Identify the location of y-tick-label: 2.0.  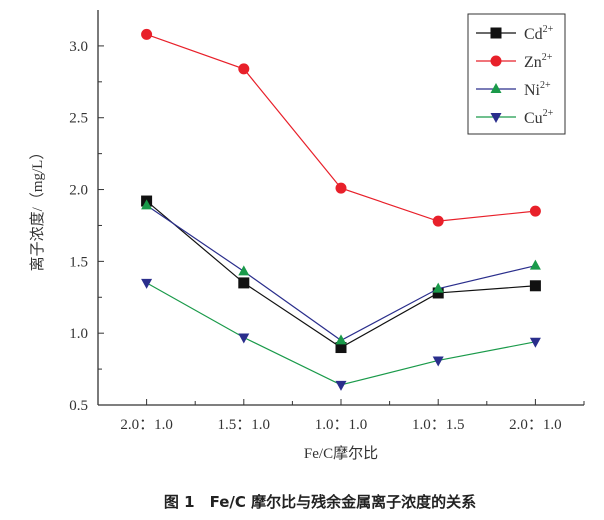
(78, 191).